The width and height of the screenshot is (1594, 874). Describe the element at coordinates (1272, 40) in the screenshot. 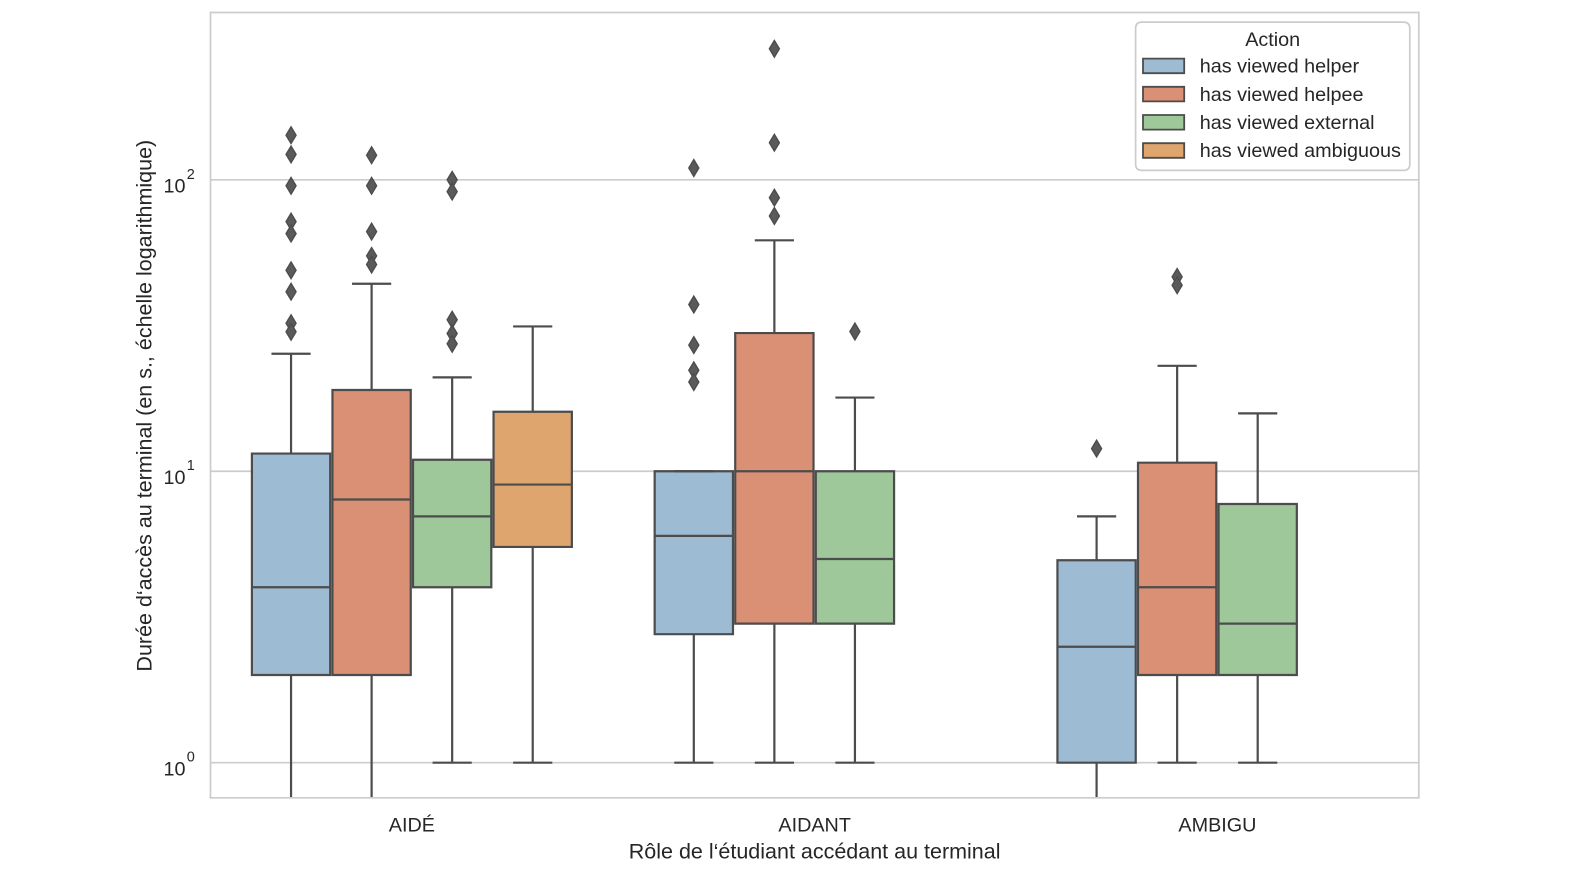

I see `svg-text: Action` at that location.